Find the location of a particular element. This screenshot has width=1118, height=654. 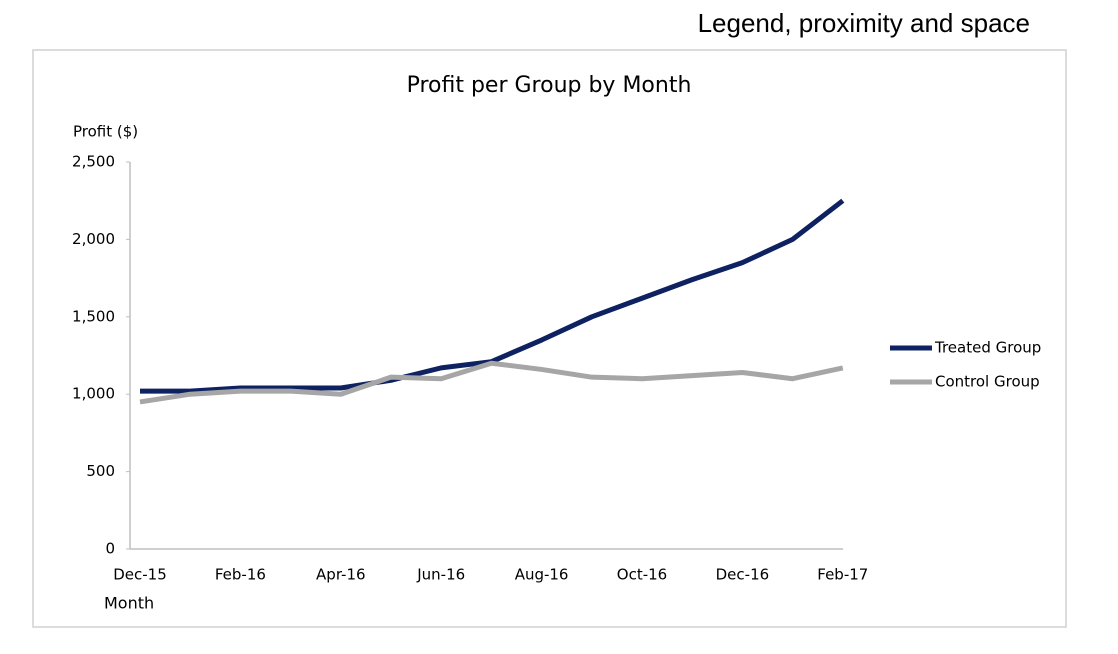

x-tick-label: Feb-16 is located at coordinates (240, 575).